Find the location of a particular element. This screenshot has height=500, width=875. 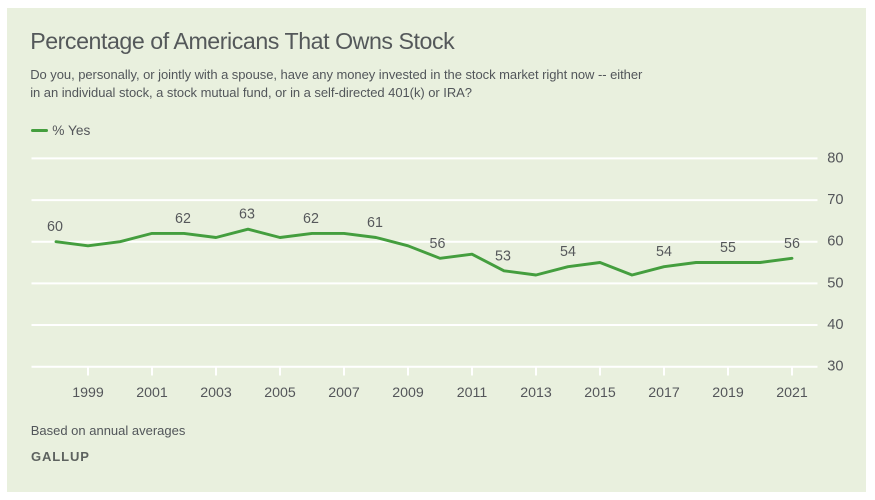

svg-text: 2007 is located at coordinates (344, 393).